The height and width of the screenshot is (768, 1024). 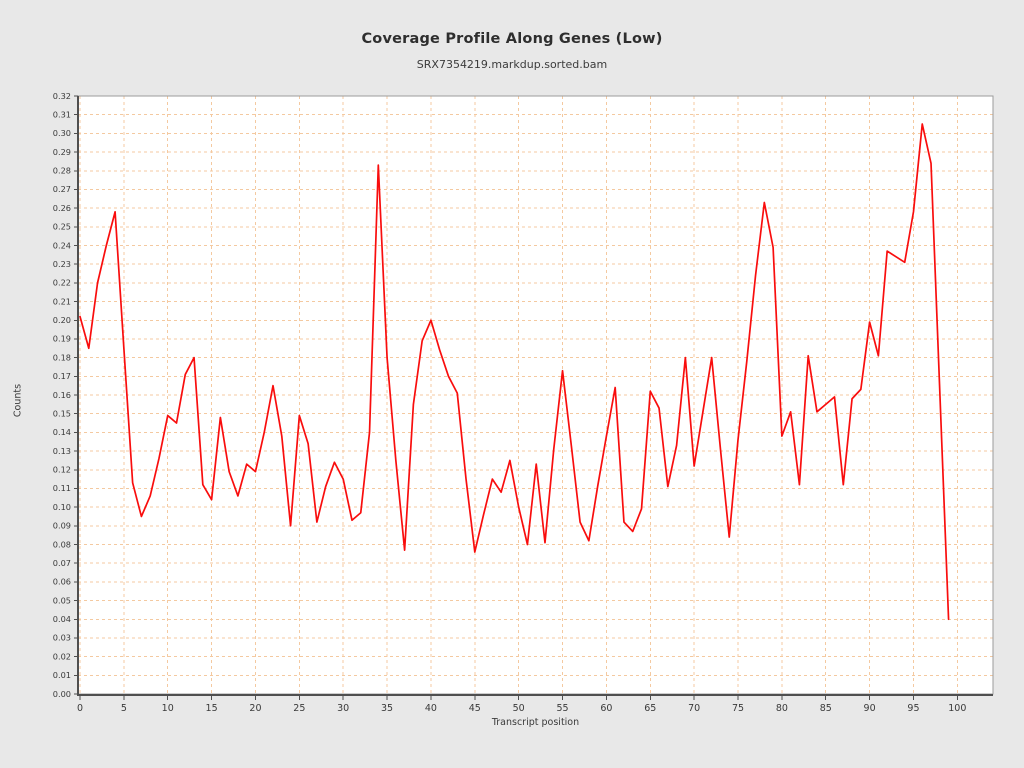 I want to click on svg-text: 0.08, so click(x=62, y=544).